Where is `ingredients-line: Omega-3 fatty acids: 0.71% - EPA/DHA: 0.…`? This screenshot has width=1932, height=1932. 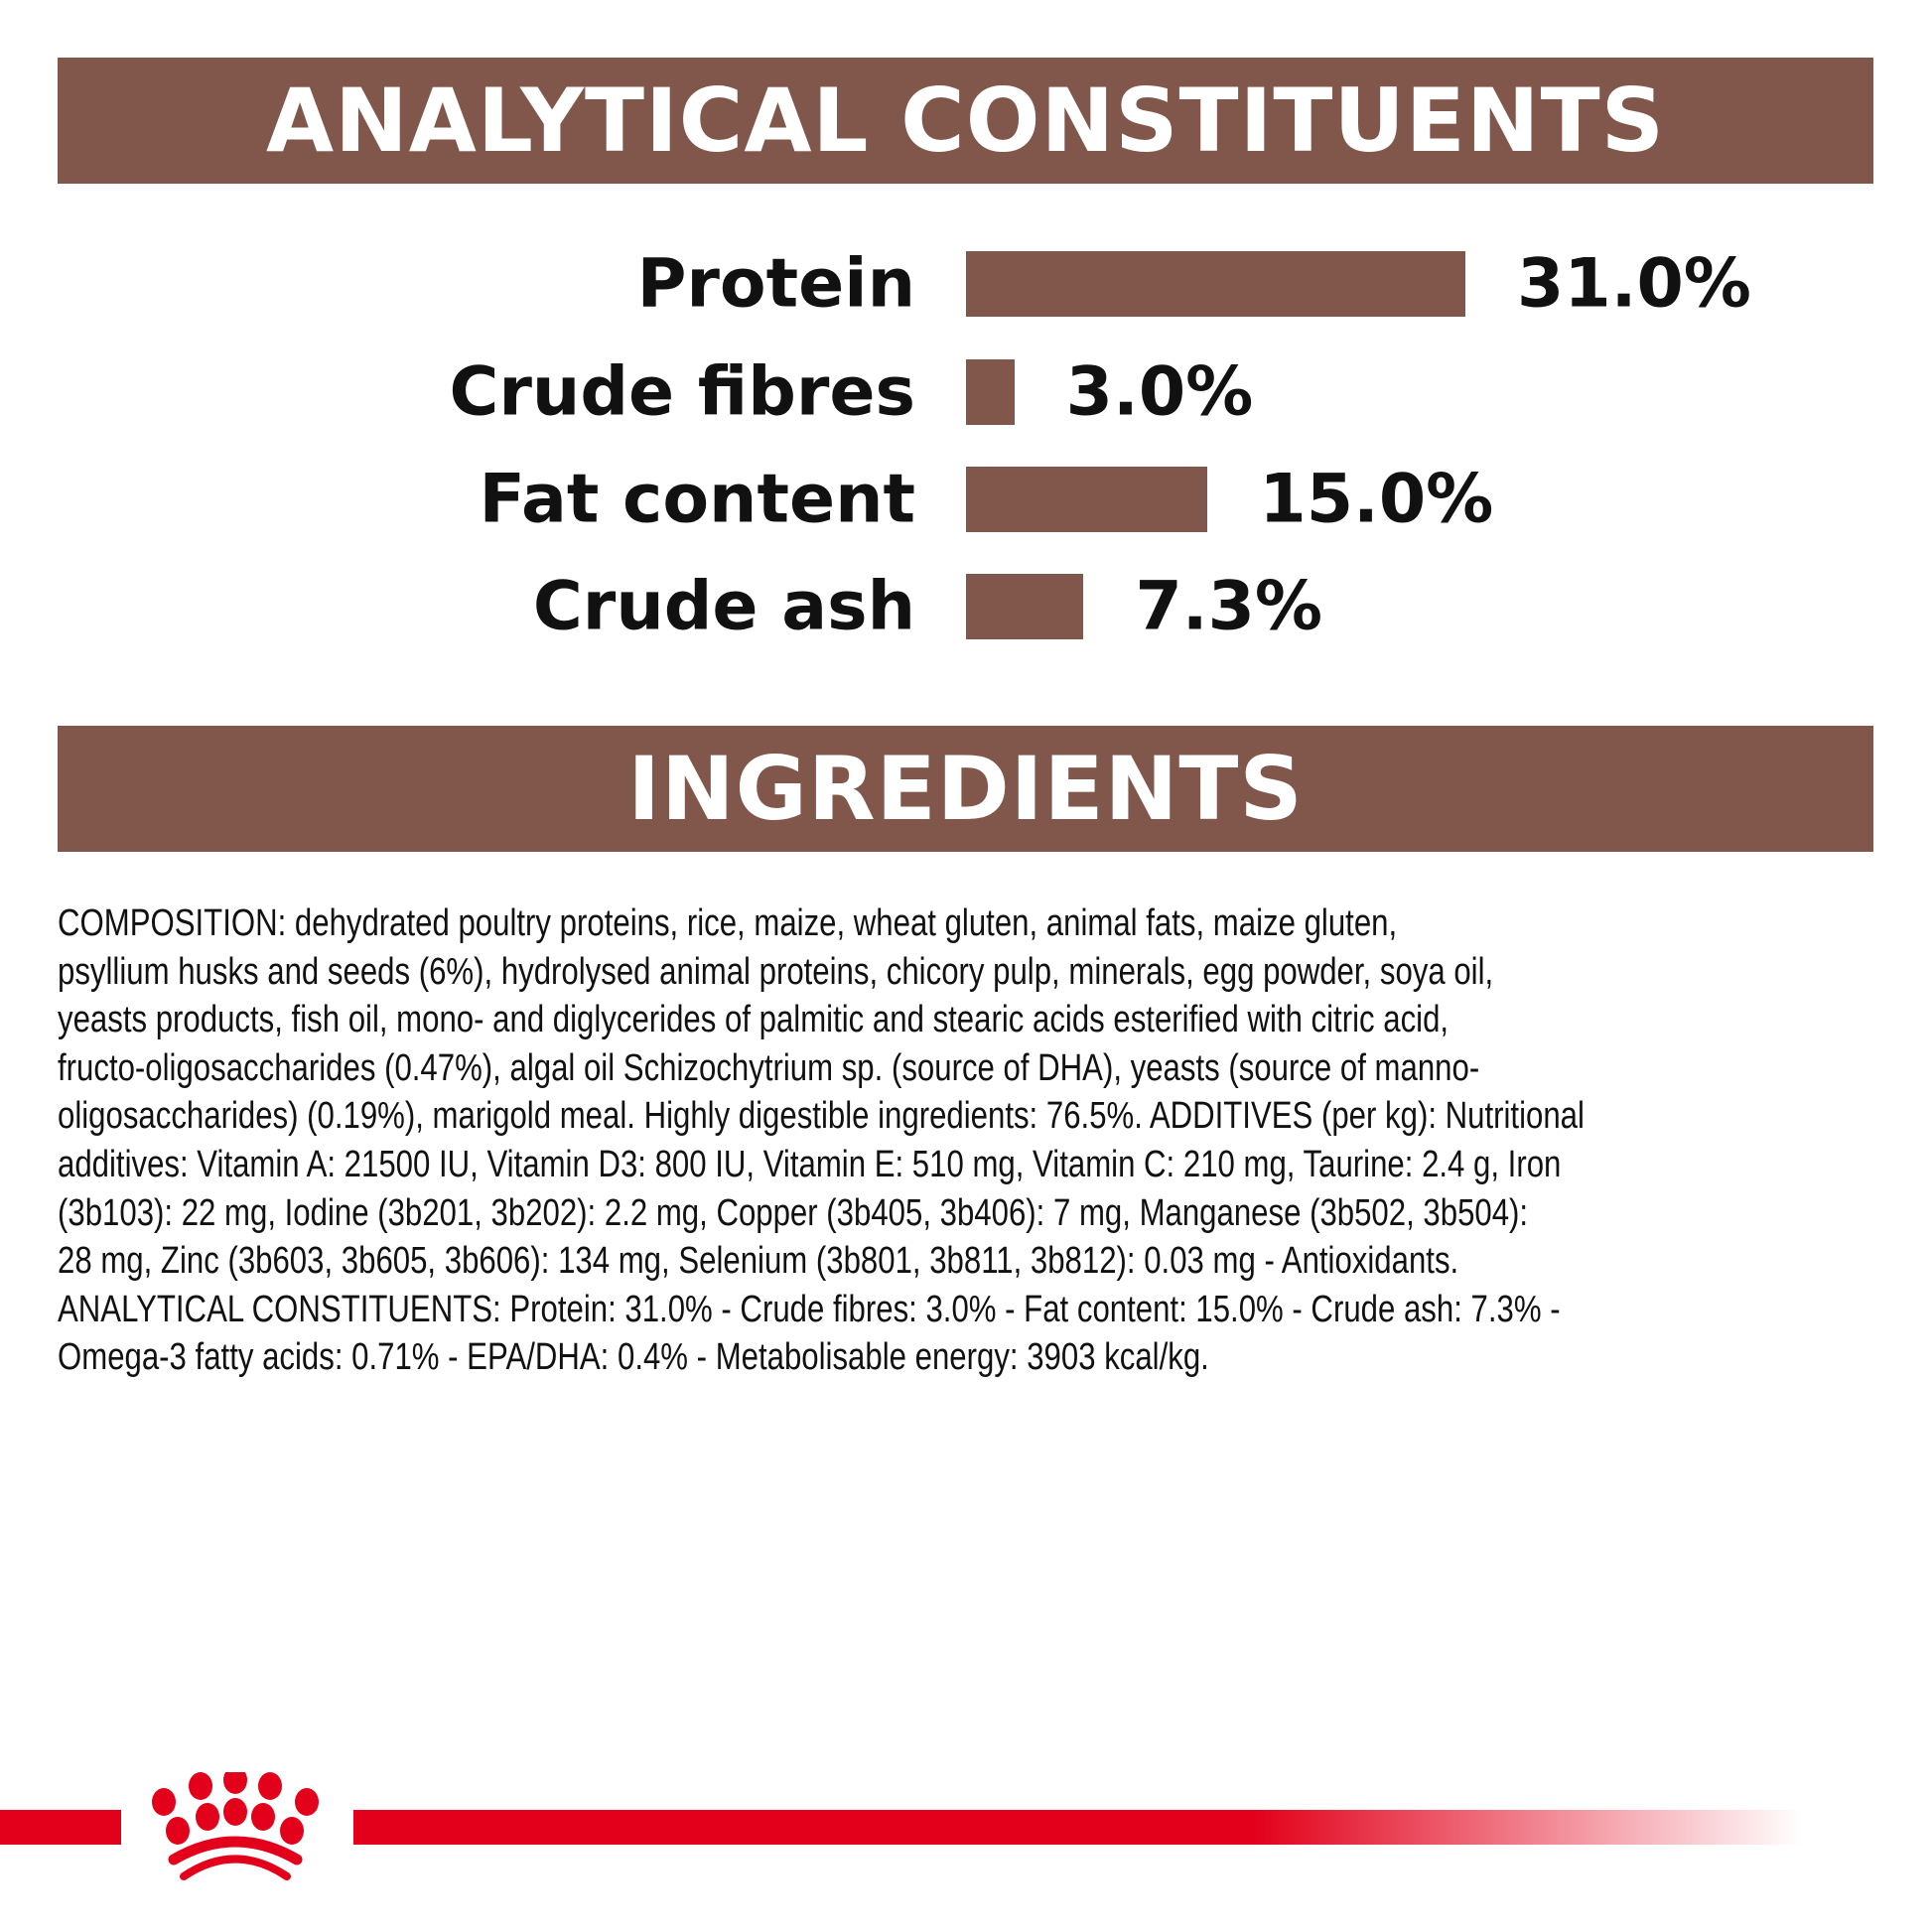 ingredients-line: Omega-3 fatty acids: 0.71% - EPA/DHA: 0.… is located at coordinates (634, 1358).